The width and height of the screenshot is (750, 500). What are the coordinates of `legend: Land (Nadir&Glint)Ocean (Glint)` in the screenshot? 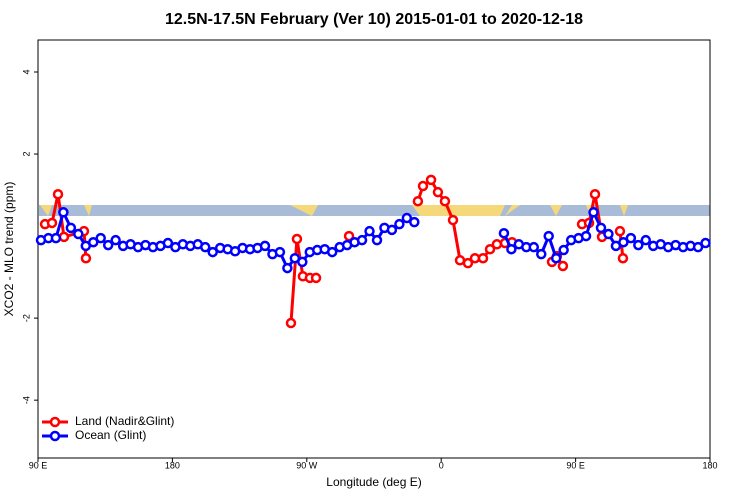 It's located at (108, 428).